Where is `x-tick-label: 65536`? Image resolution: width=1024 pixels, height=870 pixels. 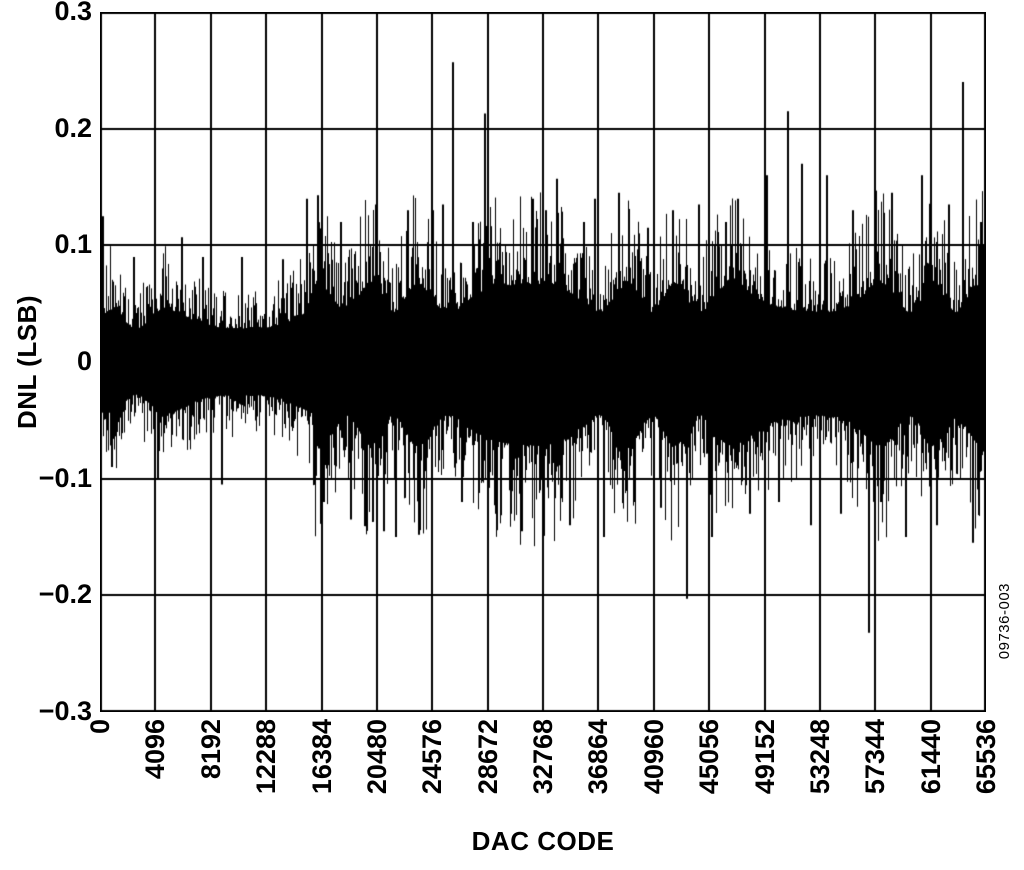 x-tick-label: 65536 is located at coordinates (986, 757).